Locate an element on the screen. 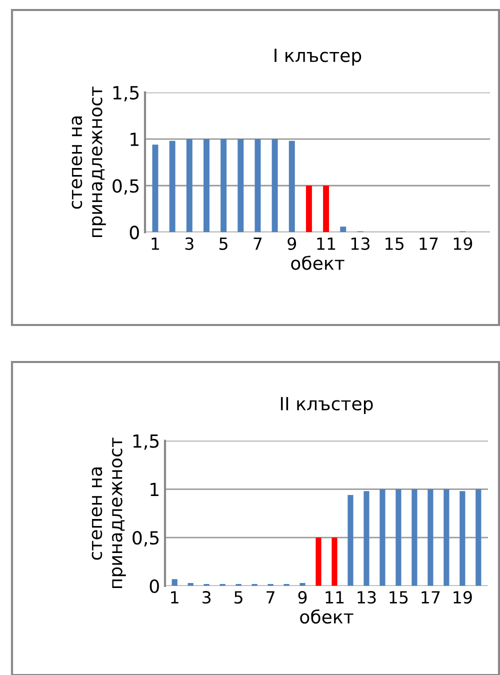 The image size is (500, 675). chart-title: II клъстер is located at coordinates (326, 405).